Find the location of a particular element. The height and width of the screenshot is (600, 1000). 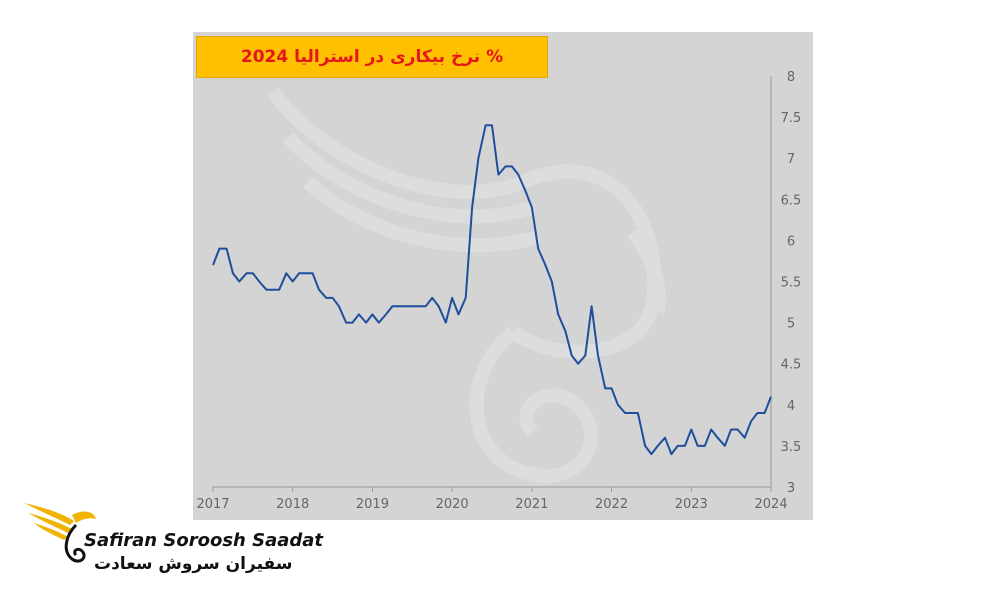

y-axis-ticks: 3 3.5 4 4.5 5 5.5 6 6.5 7 7.5 8 is located at coordinates (791, 283).